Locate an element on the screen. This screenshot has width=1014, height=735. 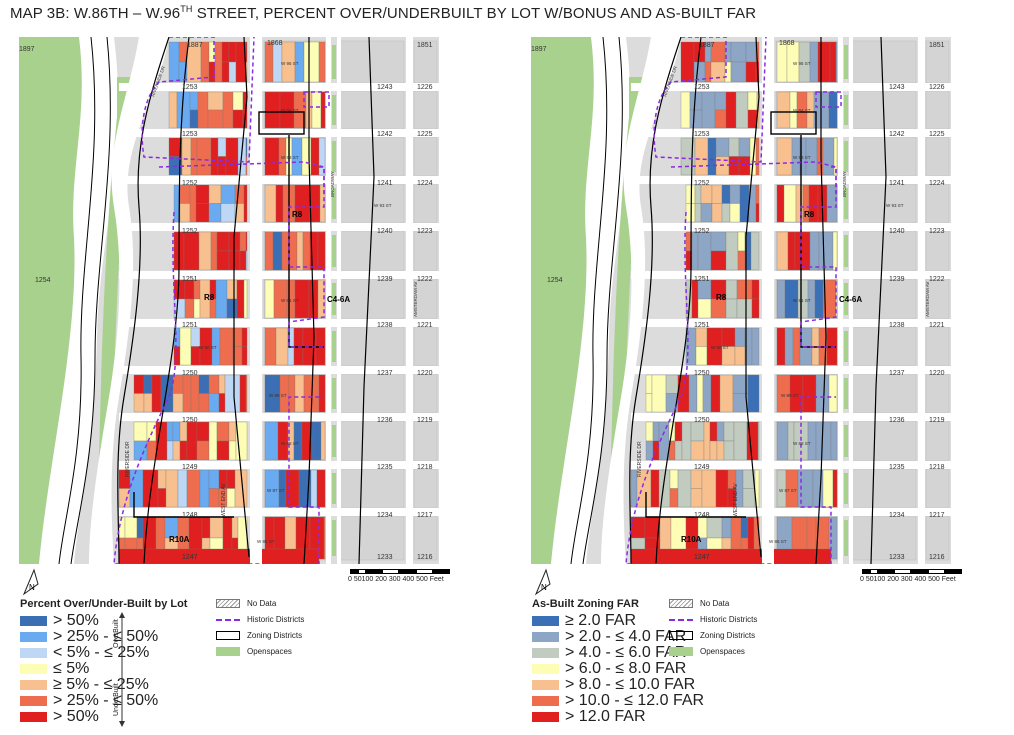
block-number: 1868 is located at coordinates (787, 43).